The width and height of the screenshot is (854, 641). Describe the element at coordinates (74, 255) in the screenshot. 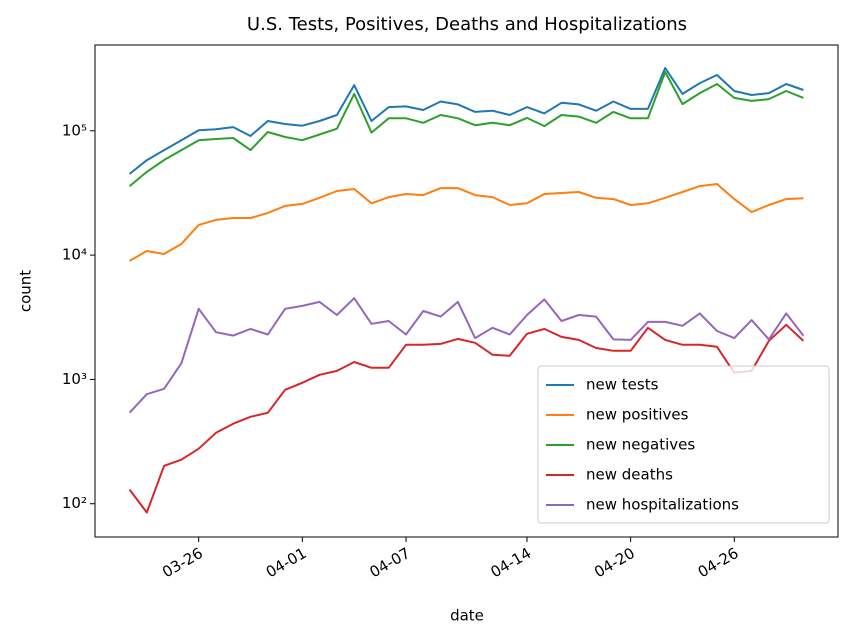

I see `y-tick-label: 10⁴` at that location.